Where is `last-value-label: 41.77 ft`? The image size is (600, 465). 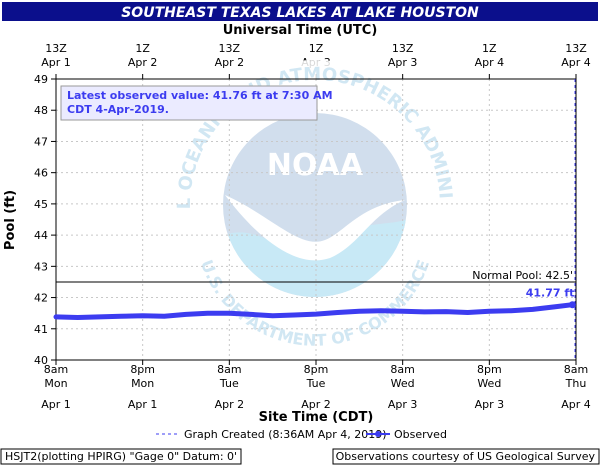 last-value-label: 41.77 ft is located at coordinates (550, 293).